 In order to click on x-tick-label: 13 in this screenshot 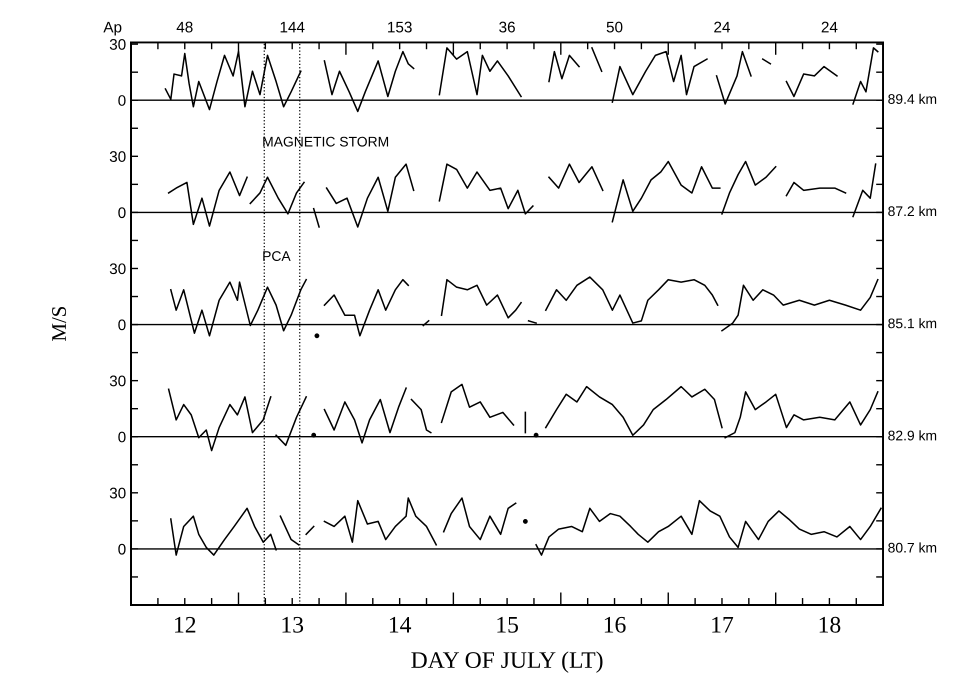, I will do `click(293, 624)`.